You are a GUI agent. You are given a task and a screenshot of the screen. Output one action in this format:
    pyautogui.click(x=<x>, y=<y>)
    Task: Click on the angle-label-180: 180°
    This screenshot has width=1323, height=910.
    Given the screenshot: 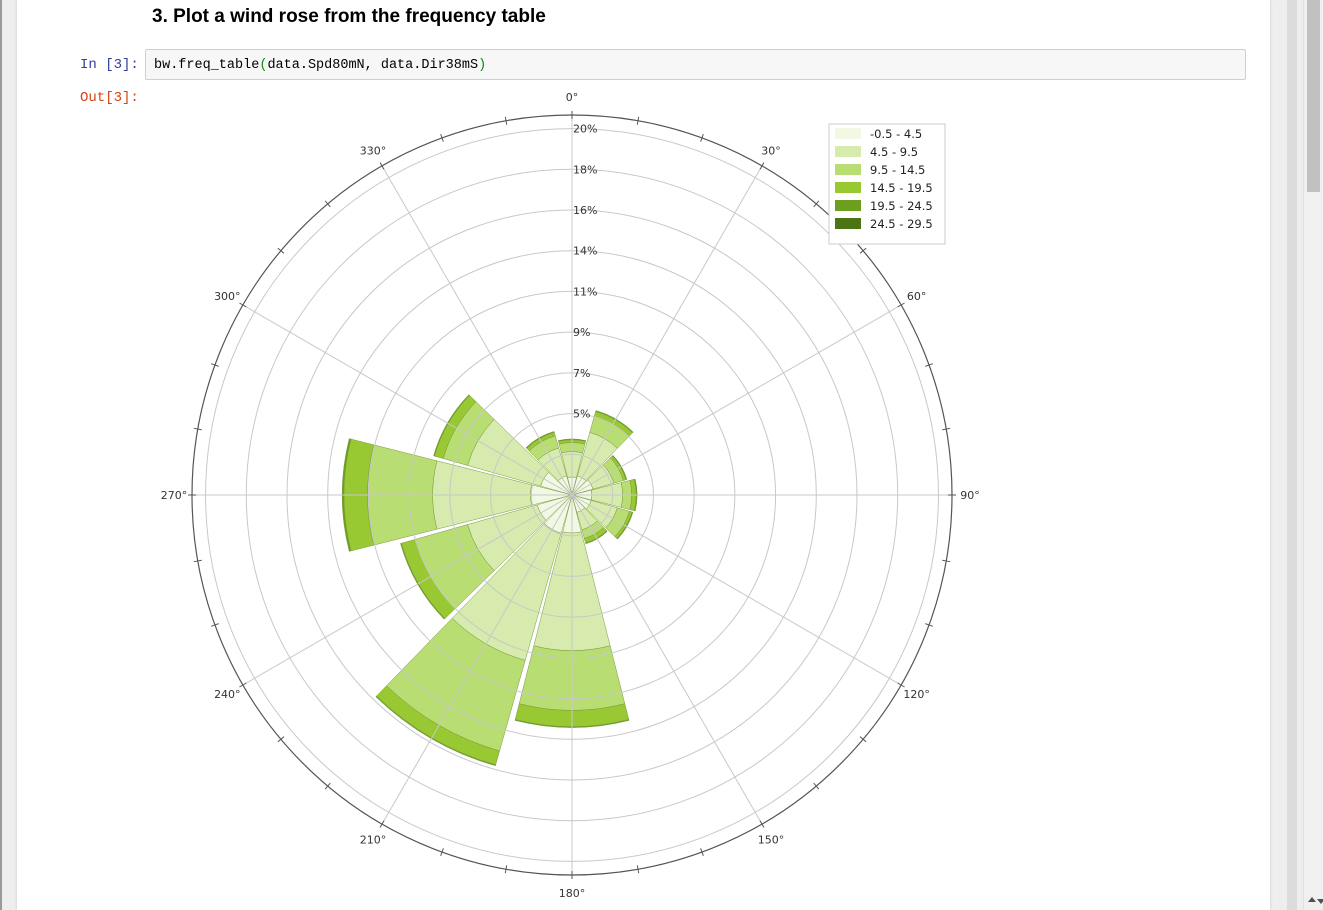 What is the action you would take?
    pyautogui.click(x=572, y=893)
    